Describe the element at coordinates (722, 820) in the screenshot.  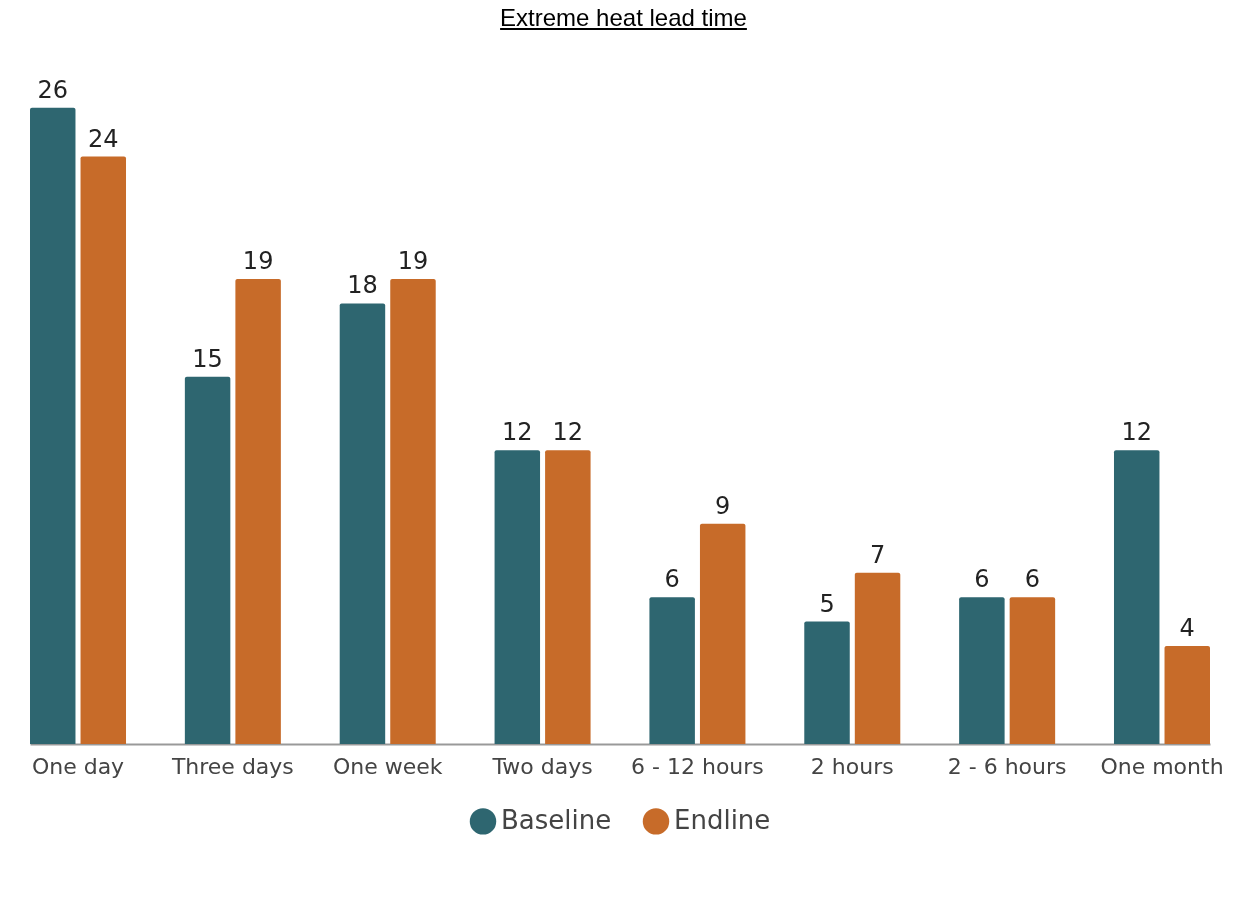
I see `legend-label: Endline` at that location.